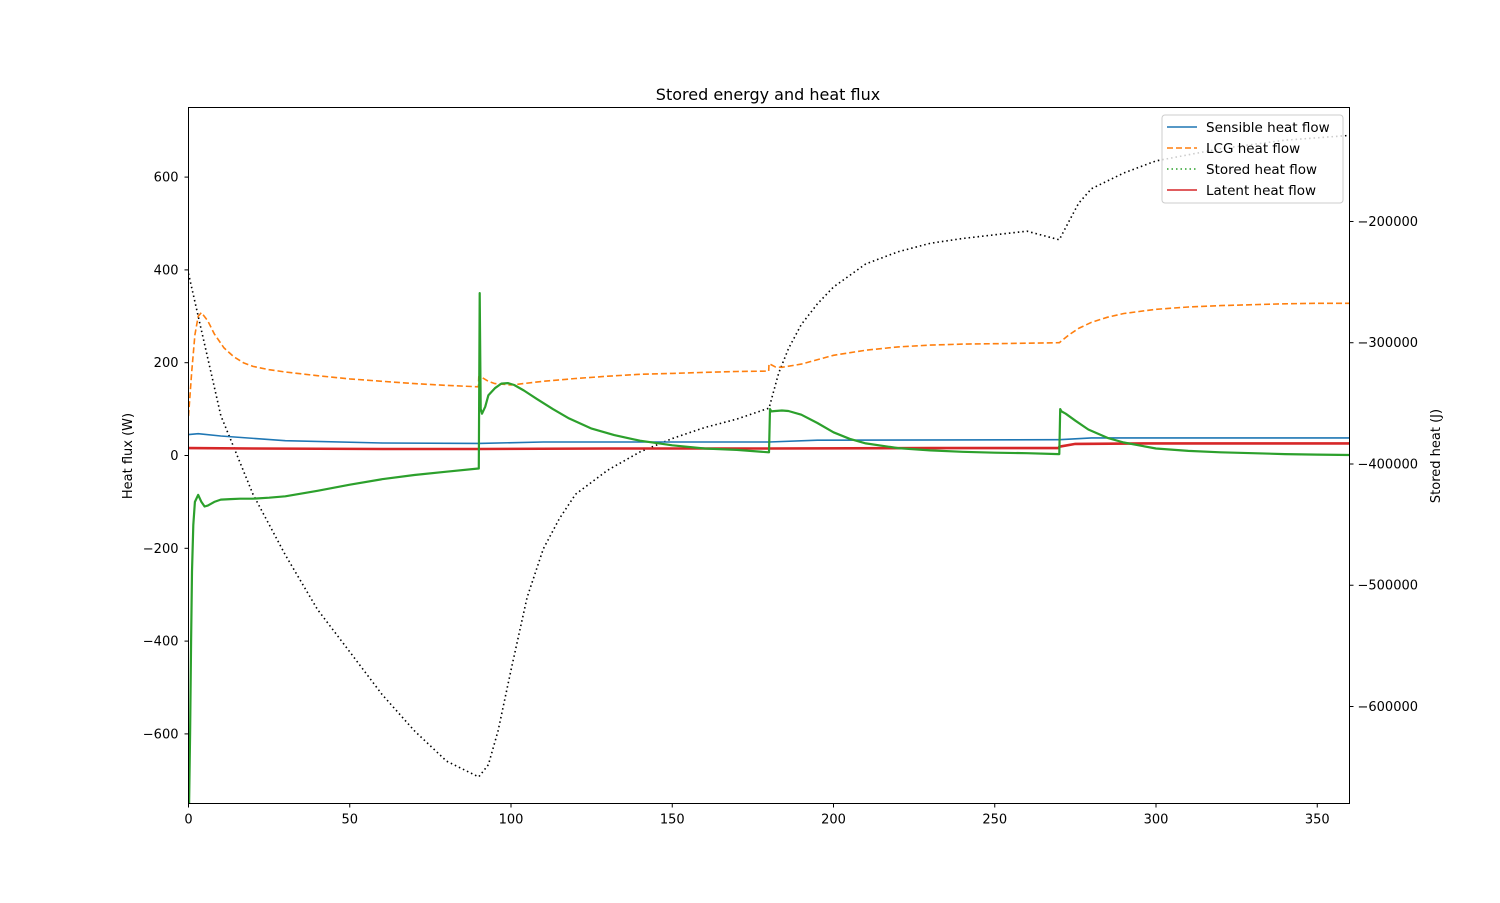 Image resolution: width=1500 pixels, height=903 pixels. I want to click on y-tick-label: −600, so click(161, 734).